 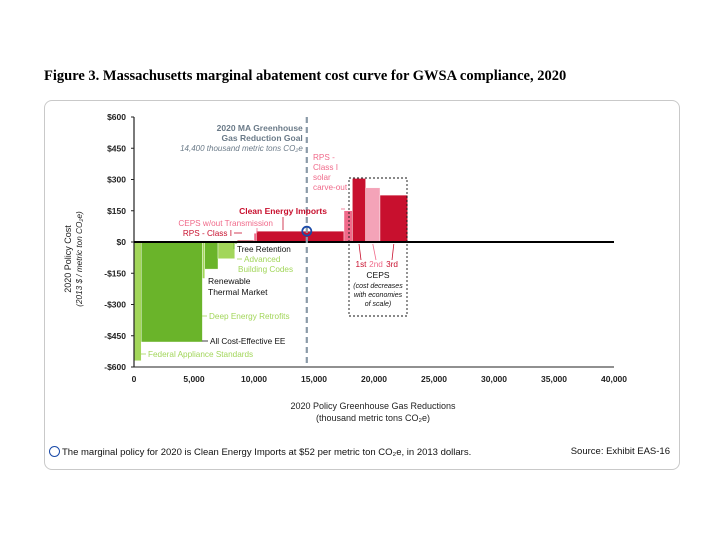 What do you see at coordinates (377, 275) in the screenshot?
I see `label-ceps-title: CEPS` at bounding box center [377, 275].